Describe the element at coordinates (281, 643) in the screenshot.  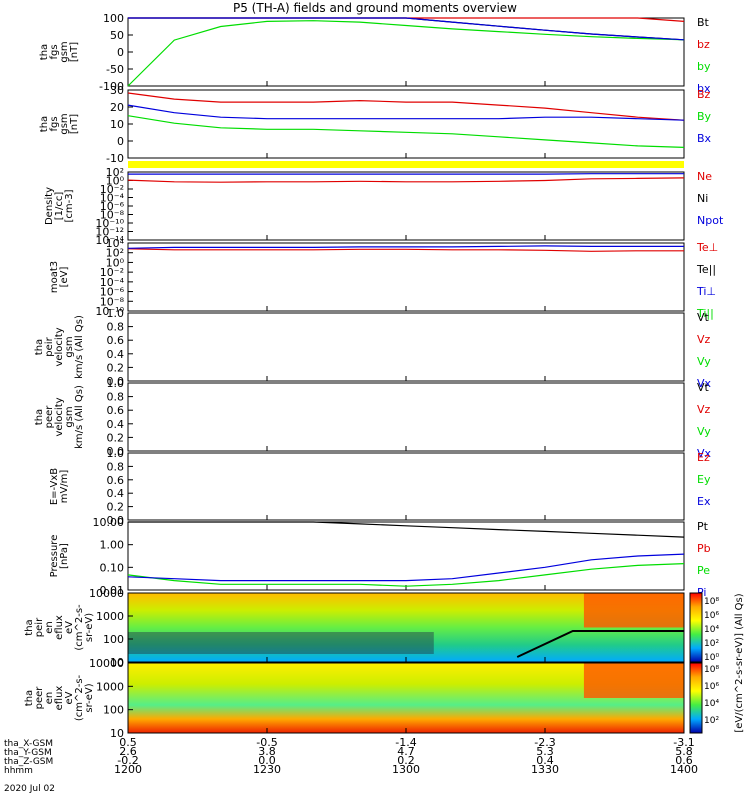
I see `spectrogram-noise-region` at that location.